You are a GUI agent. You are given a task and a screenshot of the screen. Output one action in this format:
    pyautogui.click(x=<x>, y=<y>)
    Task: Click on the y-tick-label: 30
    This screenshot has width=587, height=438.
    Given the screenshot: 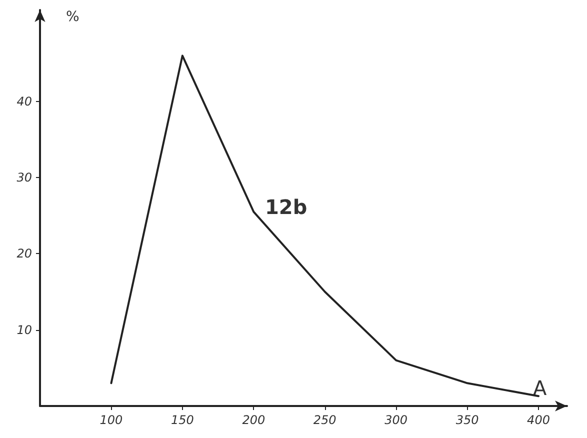 What is the action you would take?
    pyautogui.click(x=24, y=177)
    